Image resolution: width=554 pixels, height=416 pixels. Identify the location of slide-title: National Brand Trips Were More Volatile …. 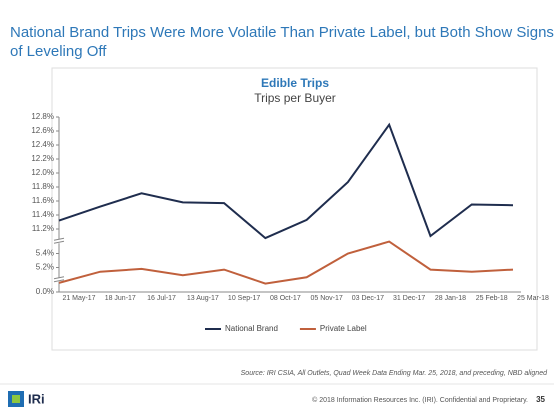
(282, 32).